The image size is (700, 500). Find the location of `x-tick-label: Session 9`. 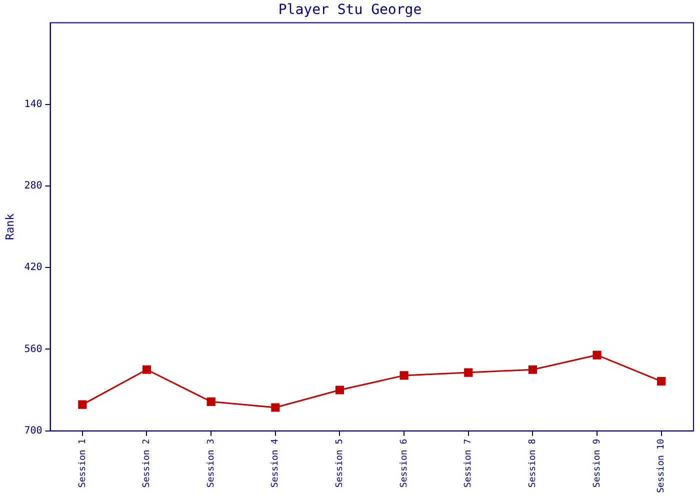

x-tick-label: Session 9 is located at coordinates (597, 463).